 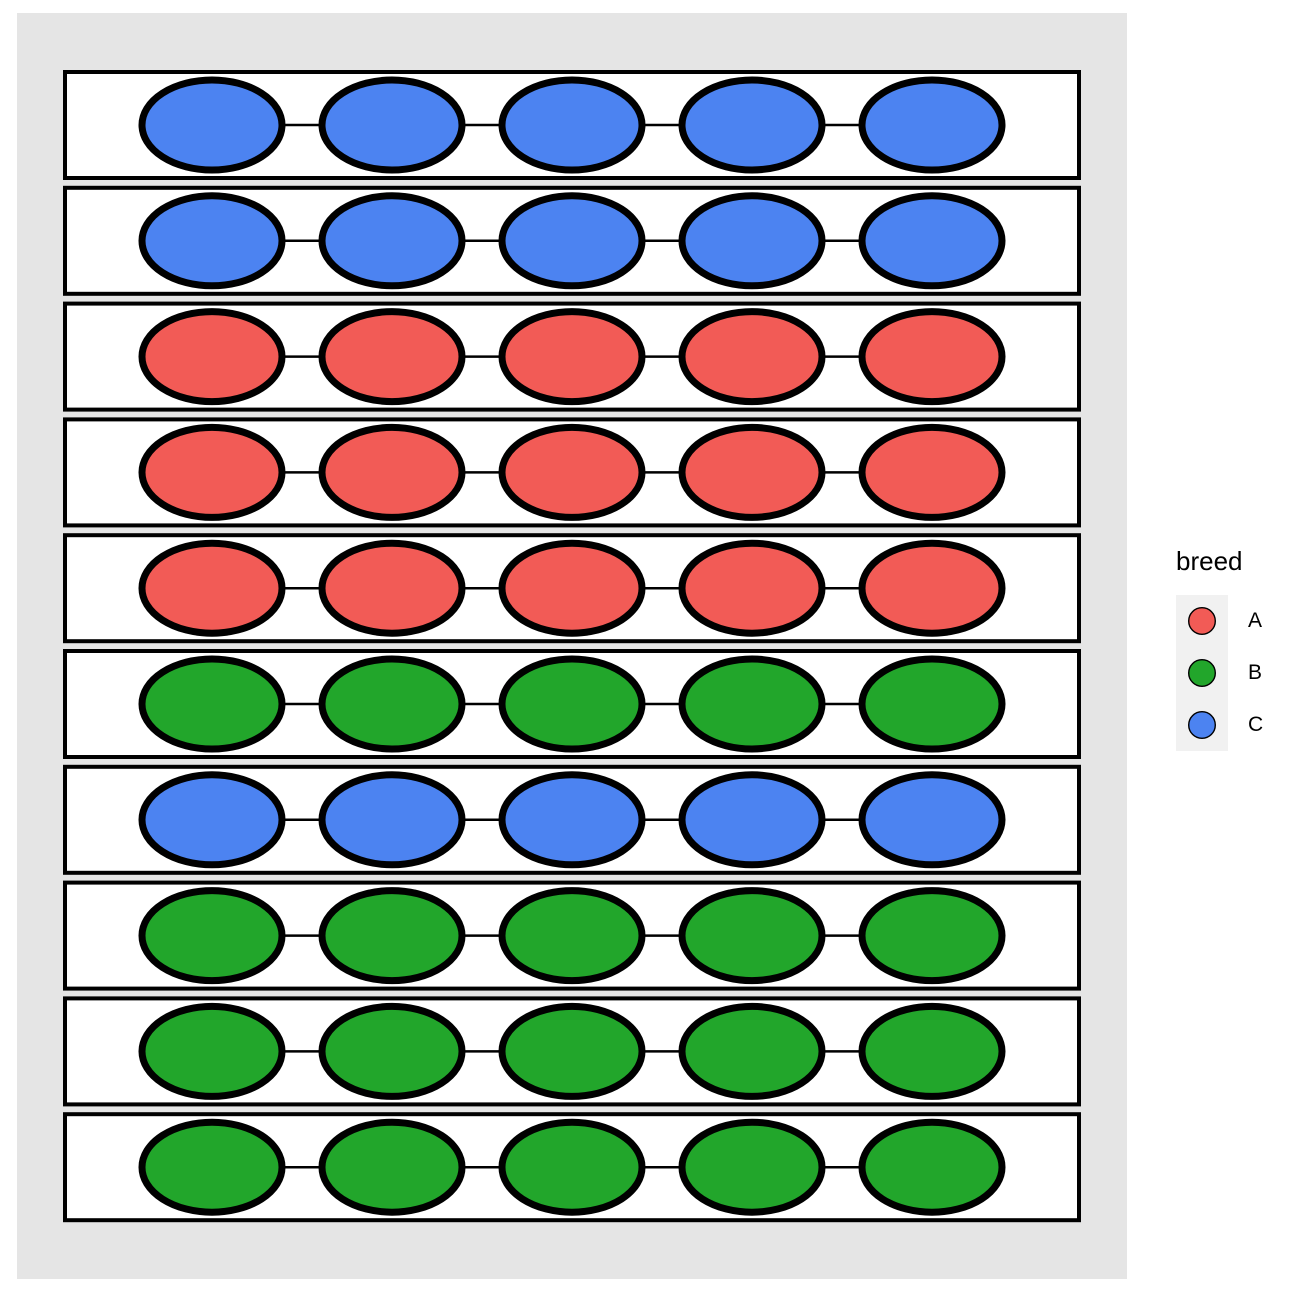 What do you see at coordinates (1255, 672) in the screenshot?
I see `legend-label-b: B` at bounding box center [1255, 672].